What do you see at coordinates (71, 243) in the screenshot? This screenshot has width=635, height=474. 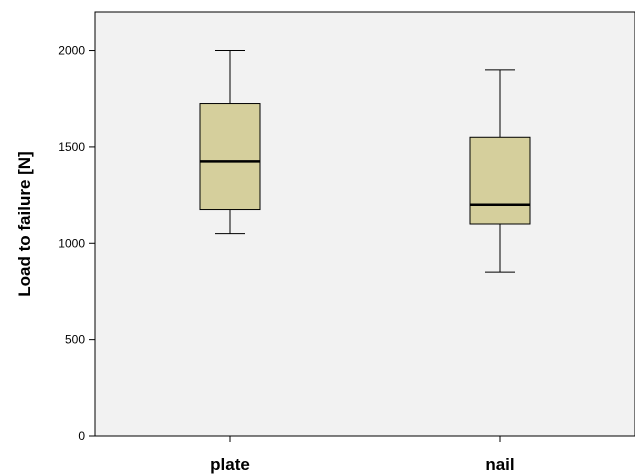 I see `y-tick-label: 1000` at bounding box center [71, 243].